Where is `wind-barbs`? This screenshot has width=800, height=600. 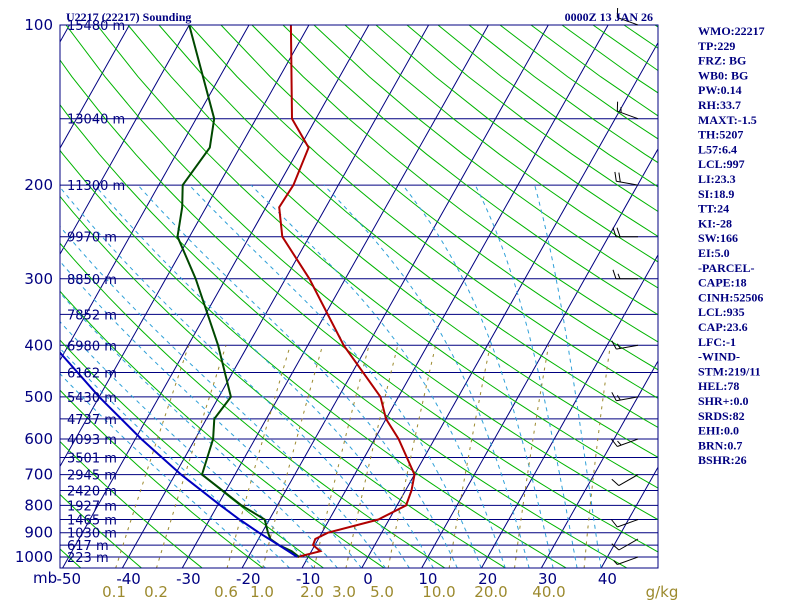
wind-barbs is located at coordinates (625, 286).